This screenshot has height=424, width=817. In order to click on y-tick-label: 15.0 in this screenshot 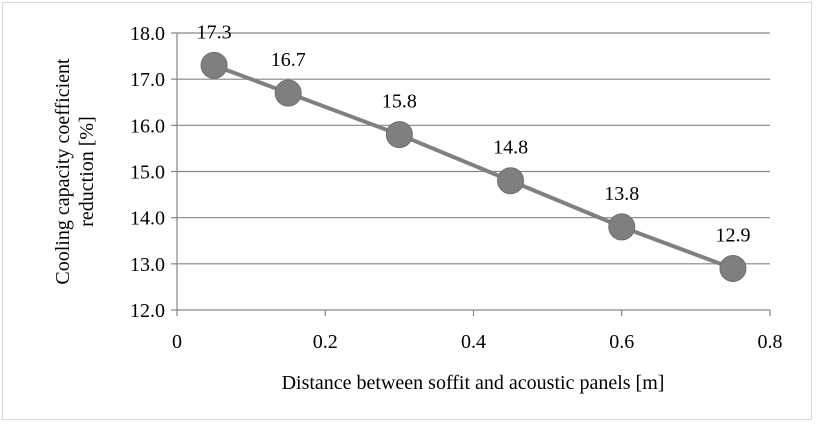, I will do `click(147, 173)`.